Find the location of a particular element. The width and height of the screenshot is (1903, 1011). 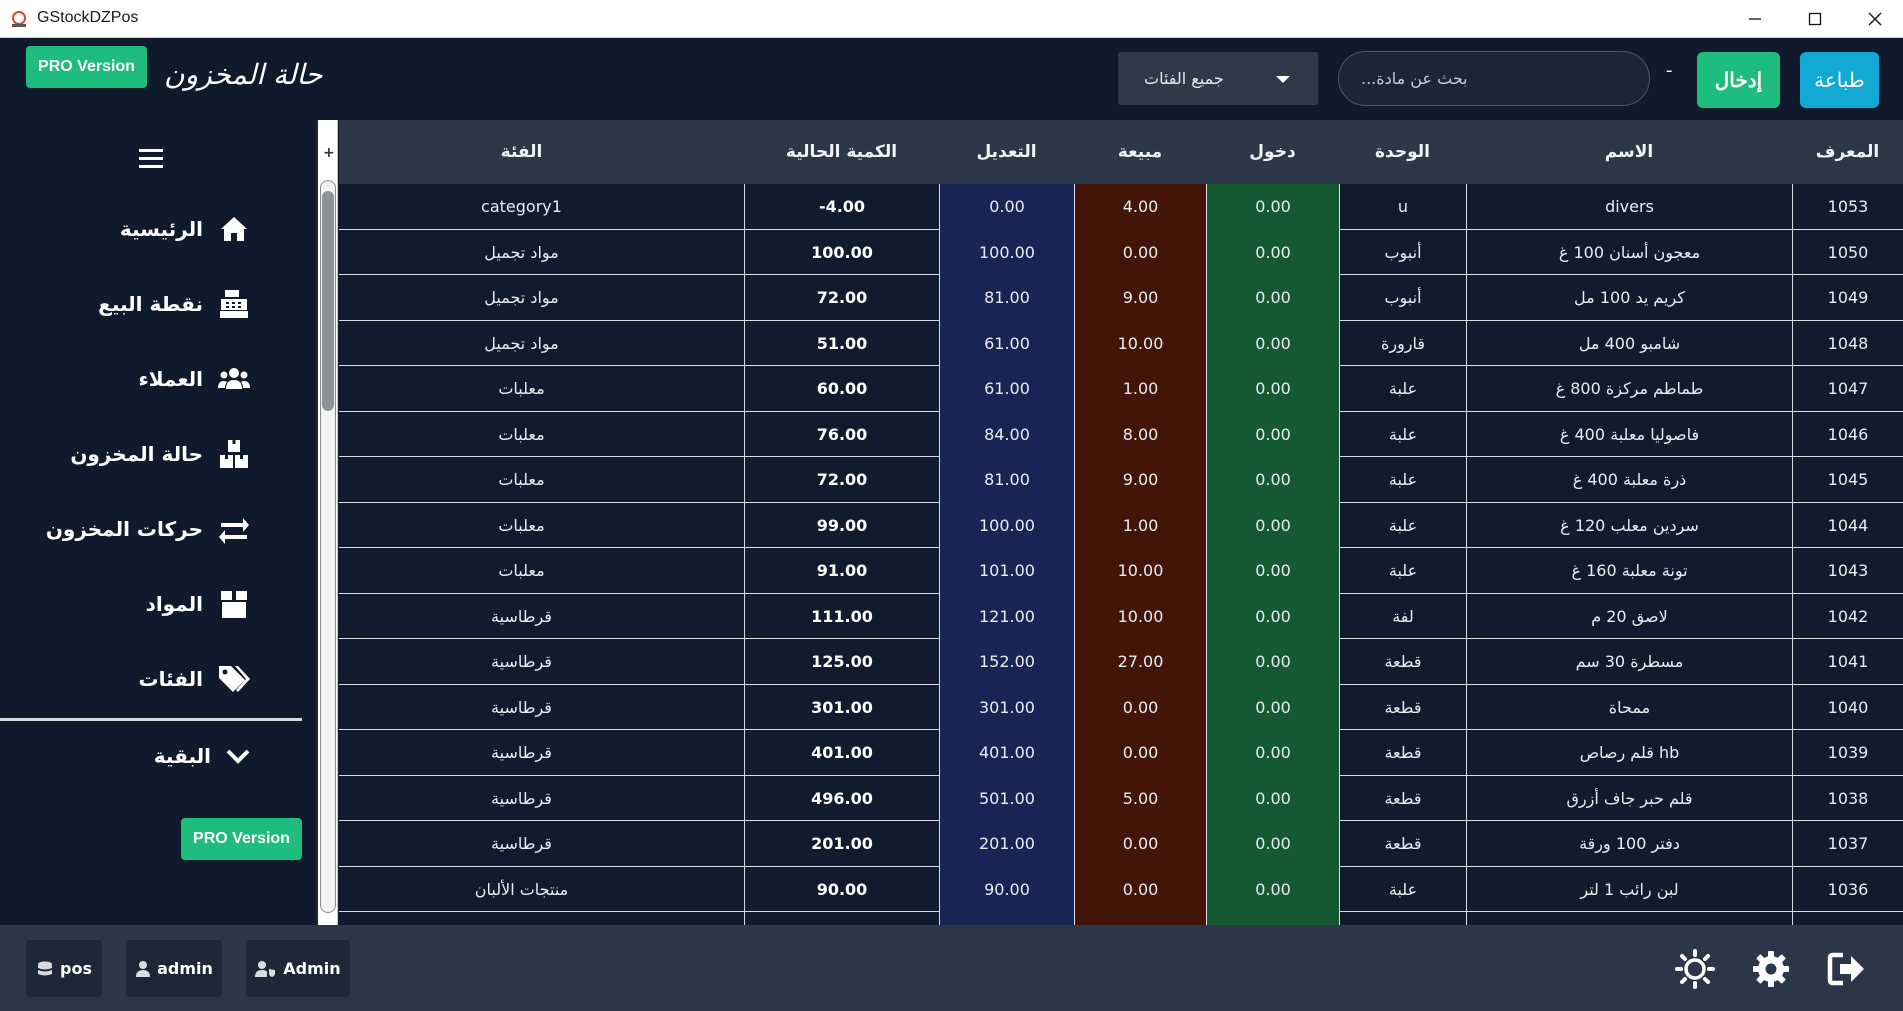

cell-id: 1048 is located at coordinates (1847, 343).